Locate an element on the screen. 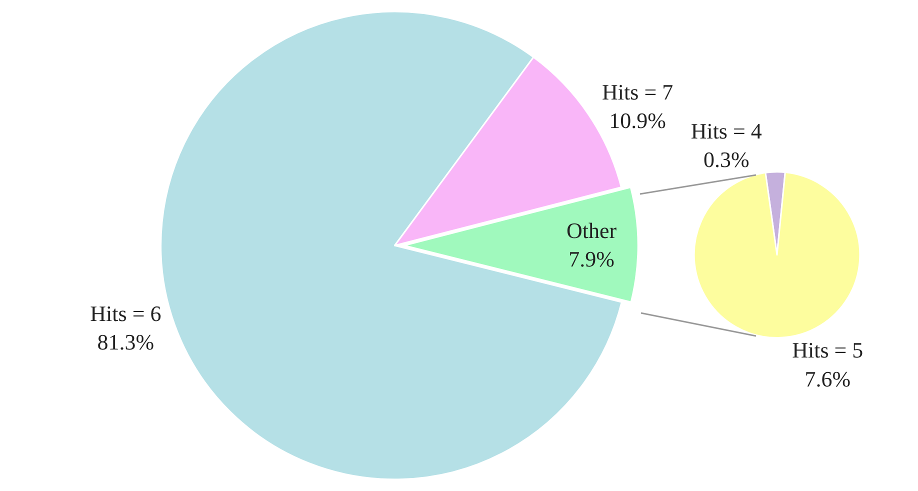  data-label: 10.9% is located at coordinates (637, 121).